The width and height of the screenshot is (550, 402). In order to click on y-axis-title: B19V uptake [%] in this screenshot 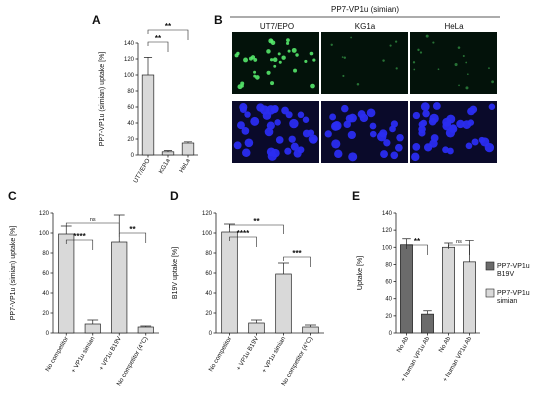, I will do `click(175, 273)`.